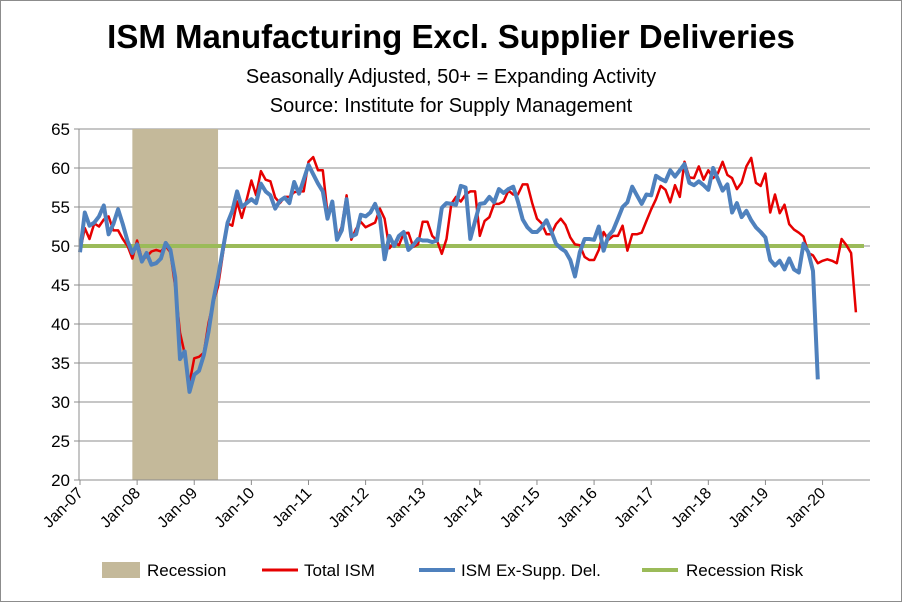 This screenshot has height=602, width=902. What do you see at coordinates (120, 508) in the screenshot?
I see `x-tick-label: Jan-08` at bounding box center [120, 508].